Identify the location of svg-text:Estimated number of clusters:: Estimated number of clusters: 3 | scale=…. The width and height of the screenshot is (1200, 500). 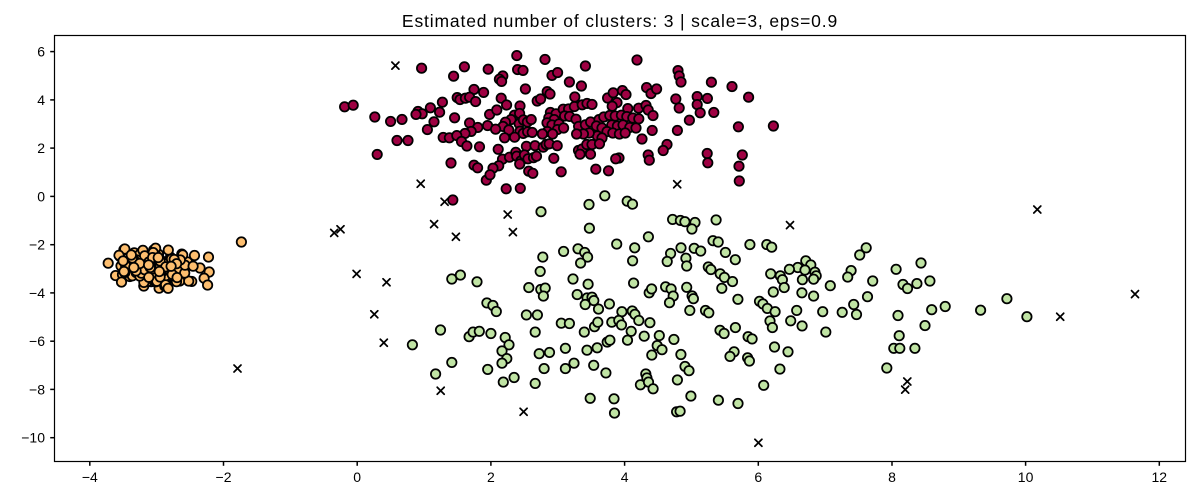
(620, 21).